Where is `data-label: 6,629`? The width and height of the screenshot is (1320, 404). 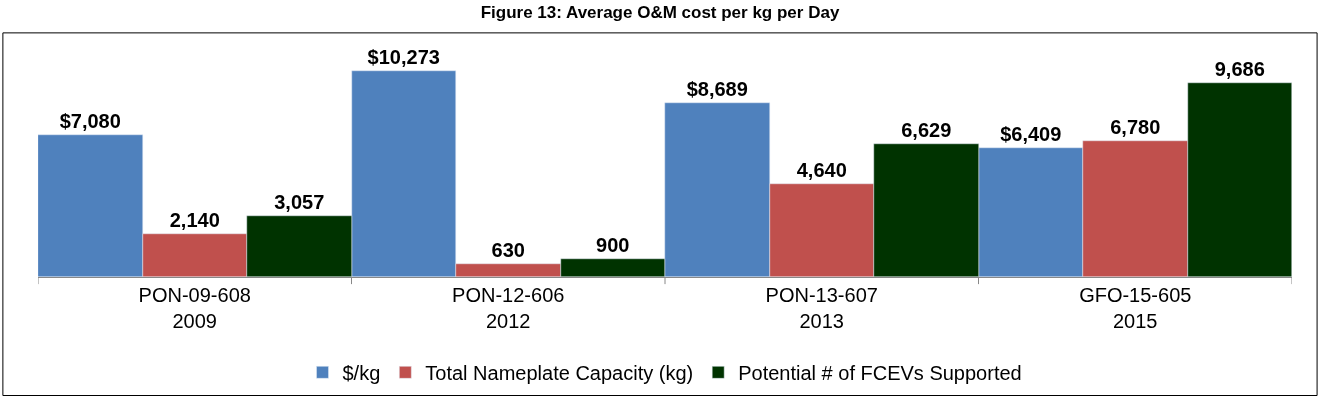 data-label: 6,629 is located at coordinates (926, 129).